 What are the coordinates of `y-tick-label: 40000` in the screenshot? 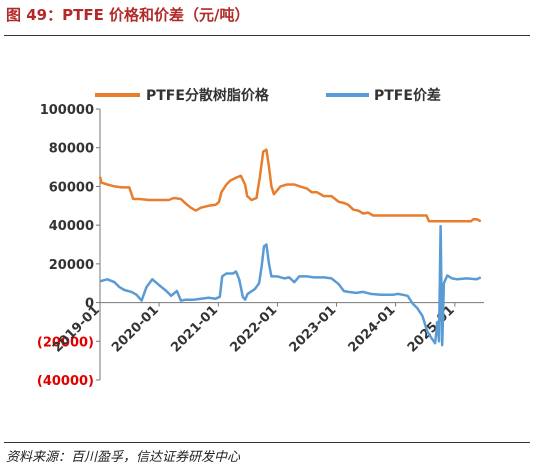 It's located at (71, 226).